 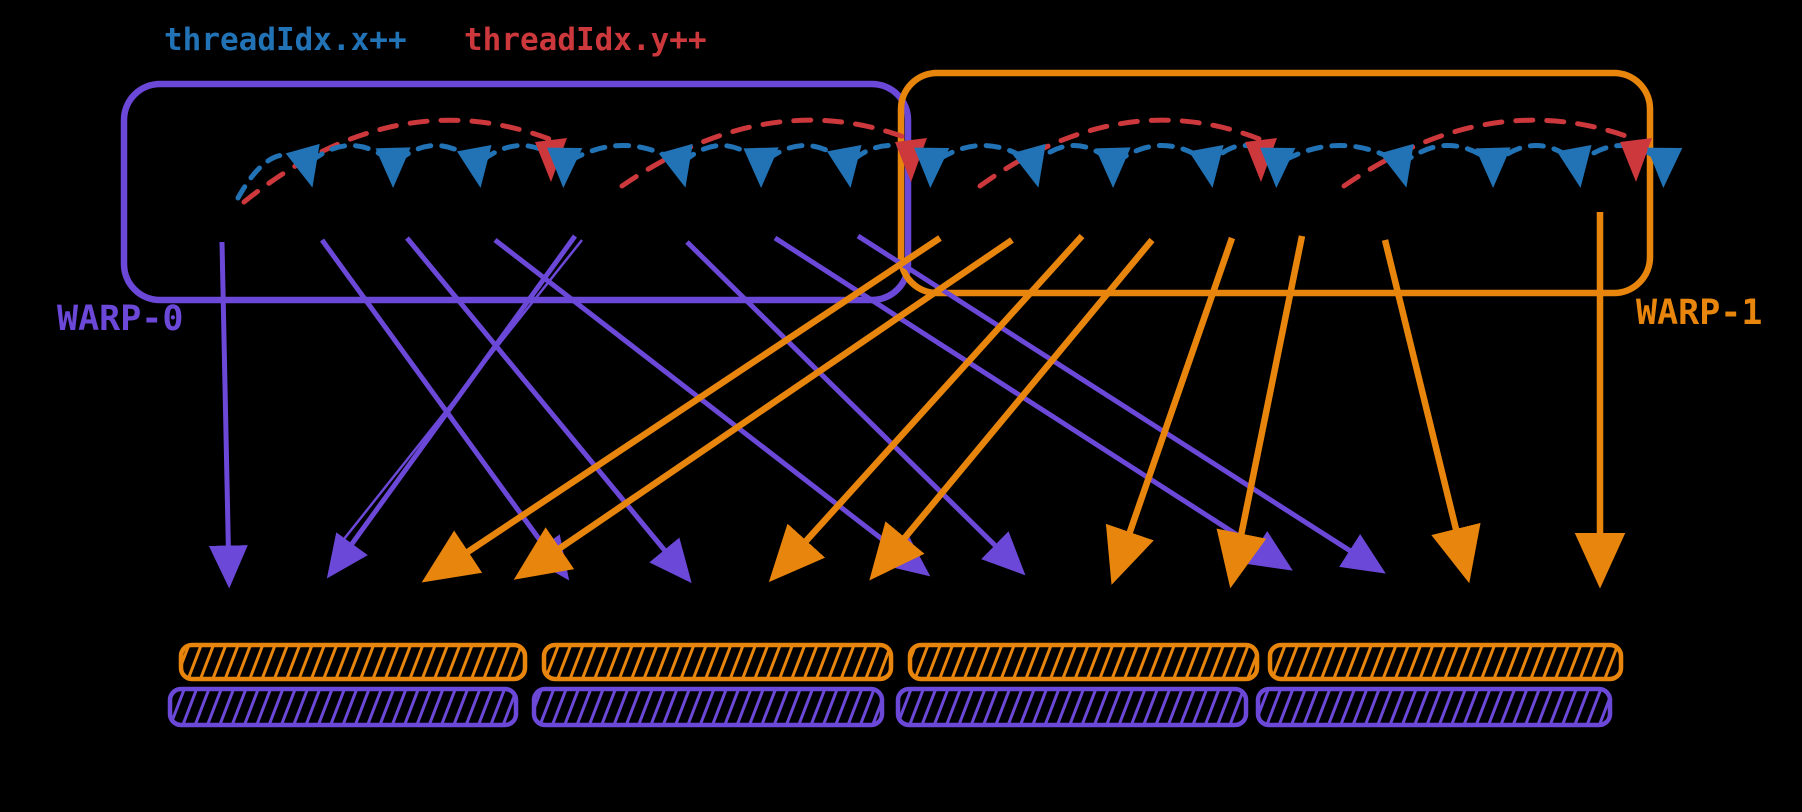 What do you see at coordinates (951, 172) in the screenshot?
I see `threadidx-x-arc` at bounding box center [951, 172].